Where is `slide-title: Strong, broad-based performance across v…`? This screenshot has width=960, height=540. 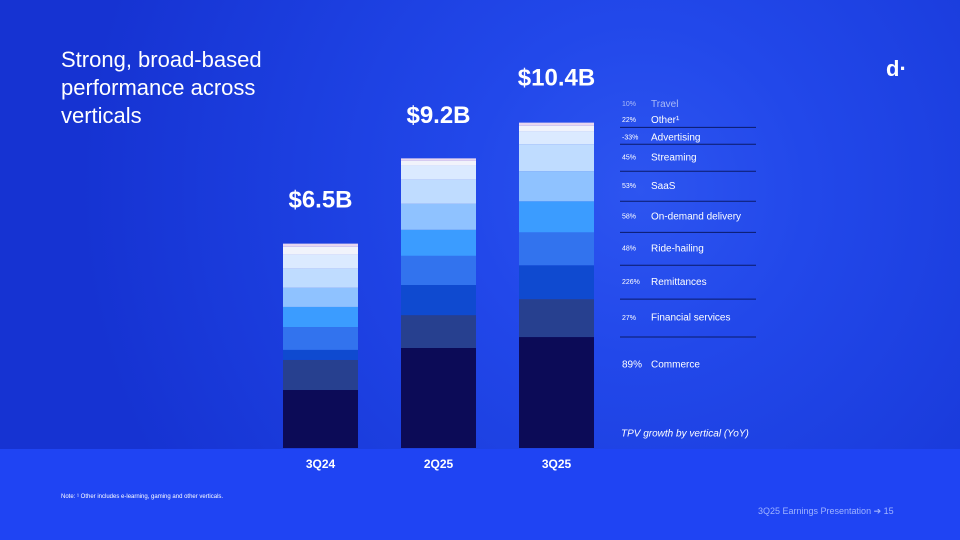
slide-title: Strong, broad-based performance across v… is located at coordinates (161, 87).